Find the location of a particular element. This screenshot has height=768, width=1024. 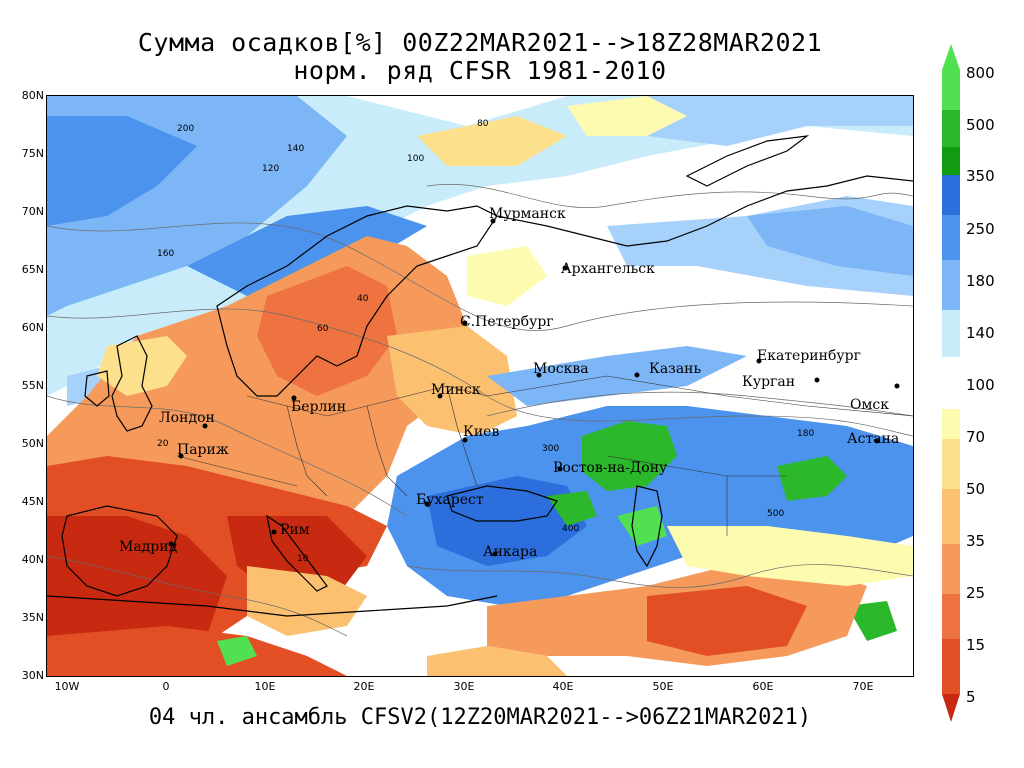

contour-label: 300 is located at coordinates (550, 449).